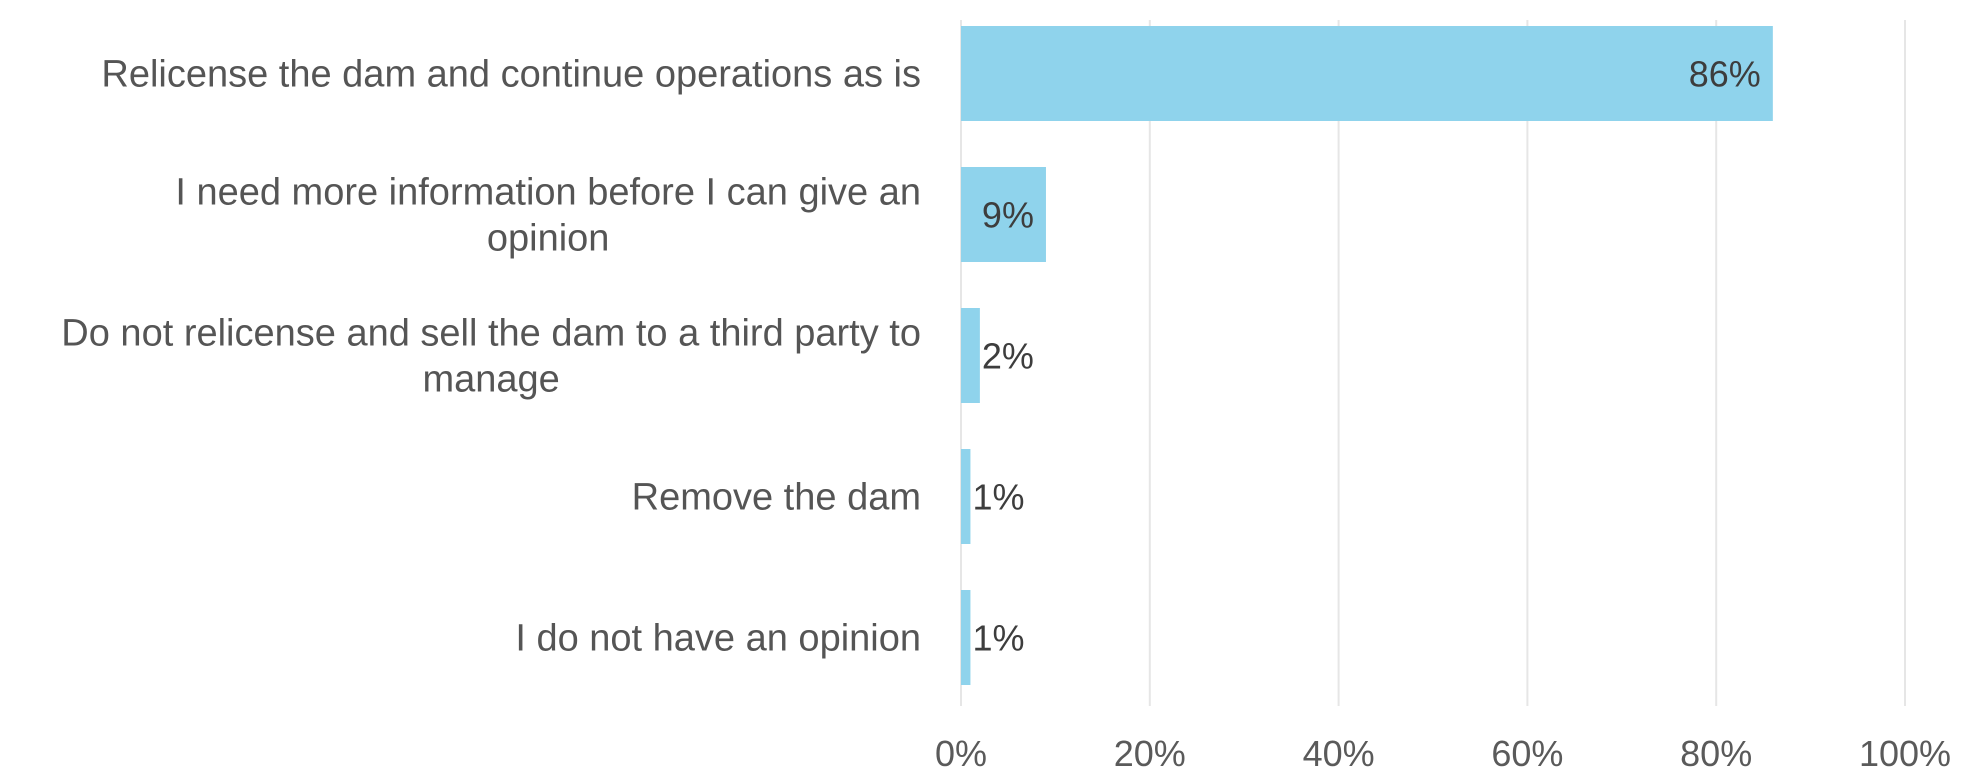  Describe the element at coordinates (1905, 753) in the screenshot. I see `x-tick-label: 100%` at that location.